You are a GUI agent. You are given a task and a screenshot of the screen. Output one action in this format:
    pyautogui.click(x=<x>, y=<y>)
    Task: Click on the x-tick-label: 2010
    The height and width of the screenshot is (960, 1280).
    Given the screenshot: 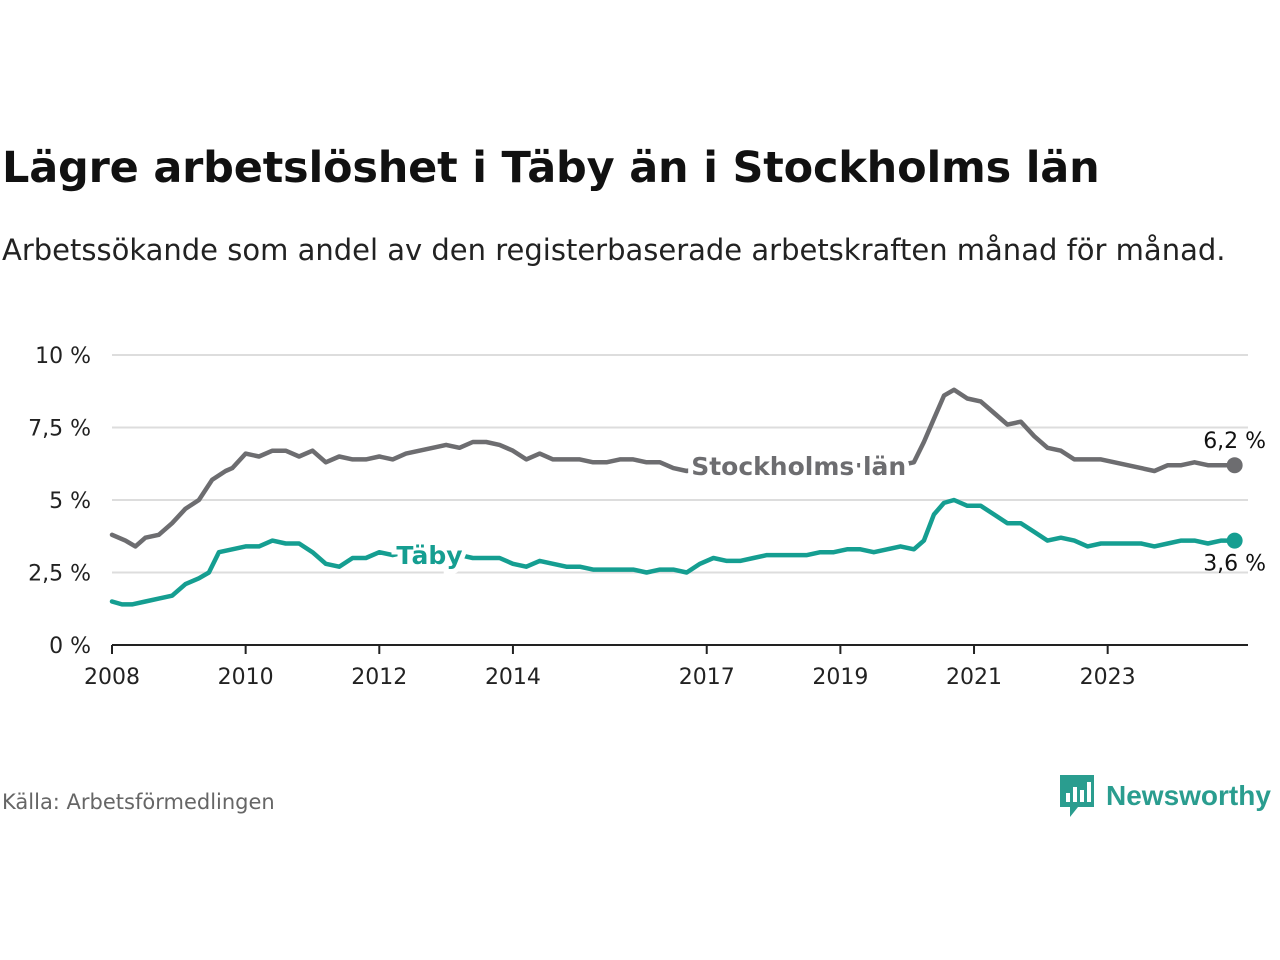 What is the action you would take?
    pyautogui.click(x=246, y=677)
    